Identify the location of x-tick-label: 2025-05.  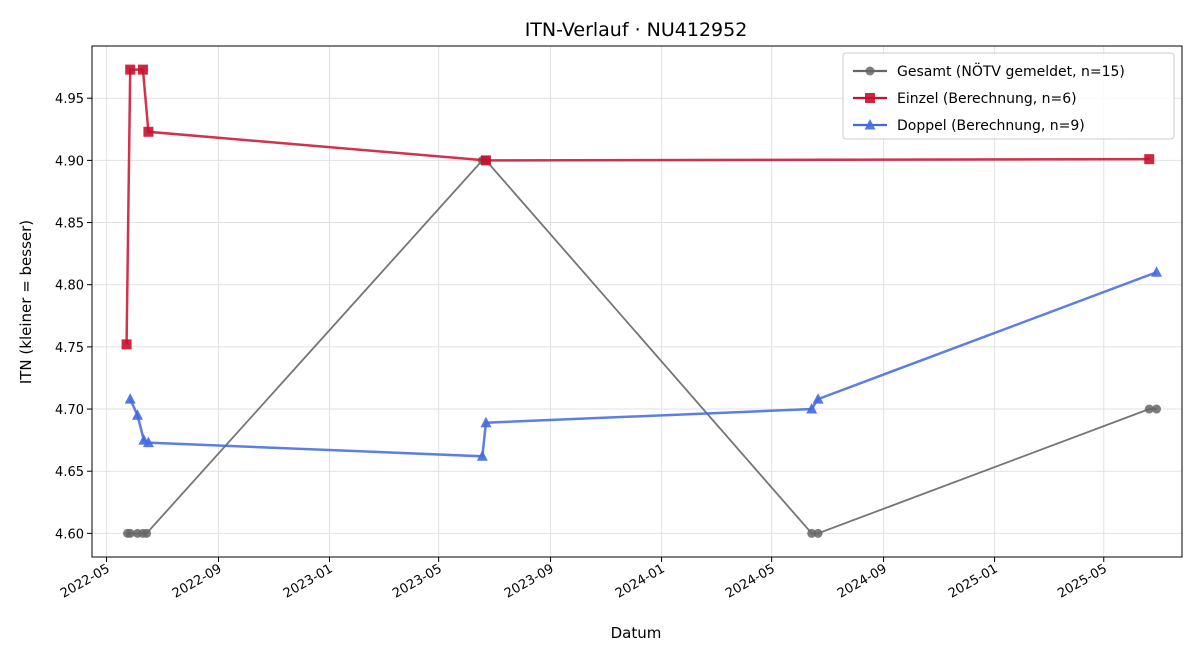
(1082, 581).